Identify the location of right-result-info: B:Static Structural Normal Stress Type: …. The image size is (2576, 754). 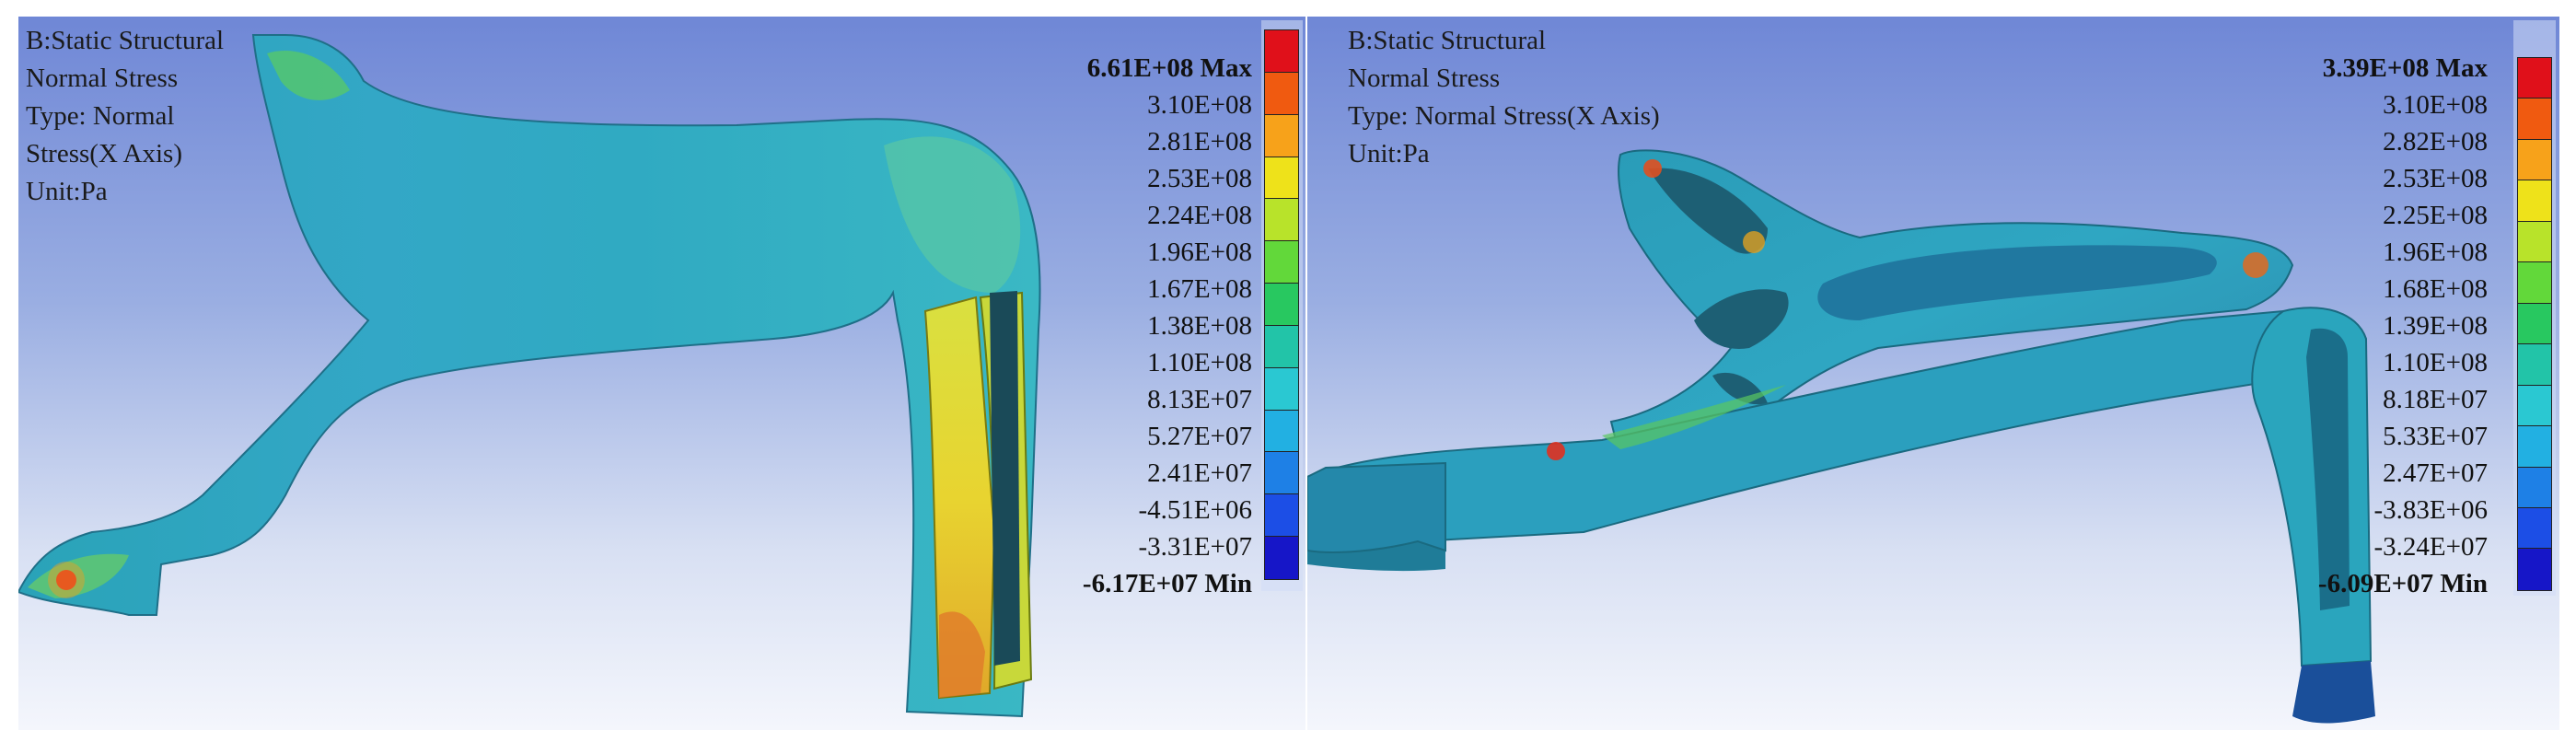
(1504, 97).